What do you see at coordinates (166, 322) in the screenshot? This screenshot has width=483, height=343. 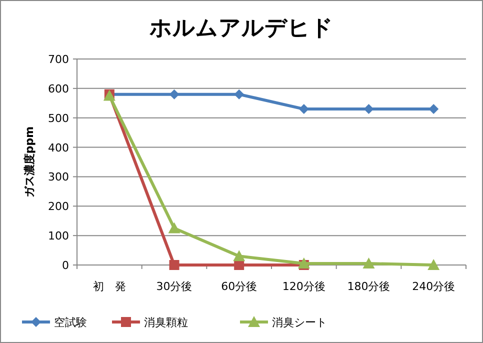 I see `legend-label: 消臭顆粒` at bounding box center [166, 322].